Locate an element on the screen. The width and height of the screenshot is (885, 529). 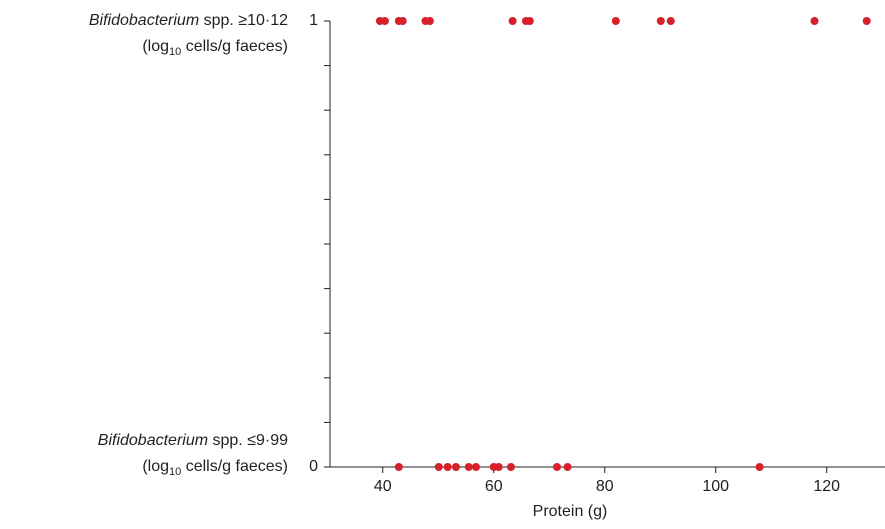
x-tick-label: 120 is located at coordinates (826, 486).